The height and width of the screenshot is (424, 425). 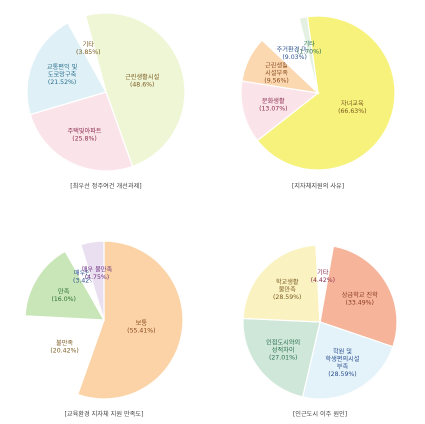 I want to click on slice-label-3-5: 매우 불만족 (4.75%), so click(x=97, y=274).